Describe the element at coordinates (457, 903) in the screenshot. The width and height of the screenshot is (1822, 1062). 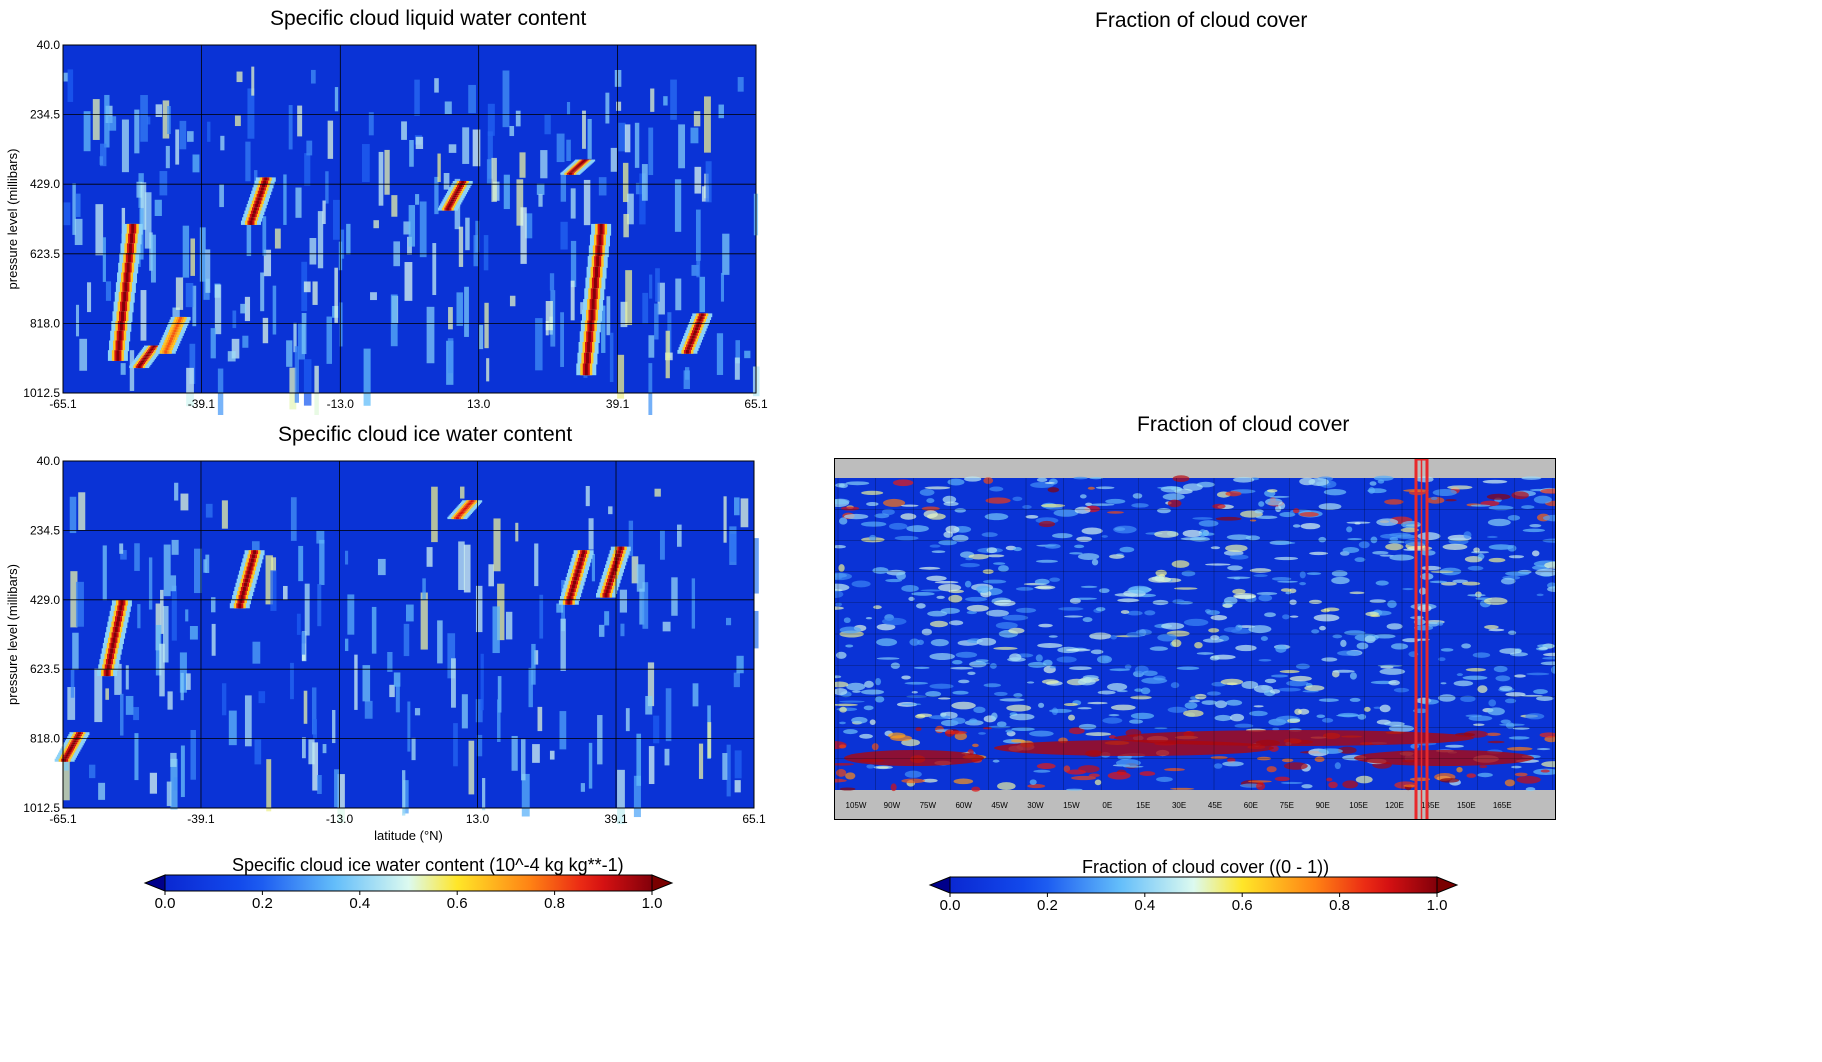
I see `colorbar-tick-label: 0.6` at that location.